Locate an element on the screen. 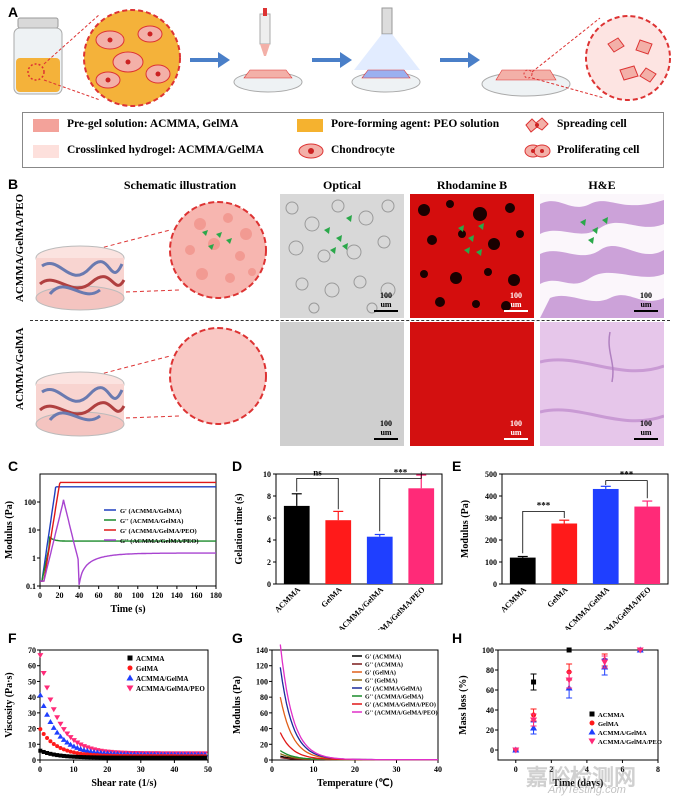 Image resolution: width=680 pixels, height=800 pixels. y-tick-label: 6 is located at coordinates (269, 518).